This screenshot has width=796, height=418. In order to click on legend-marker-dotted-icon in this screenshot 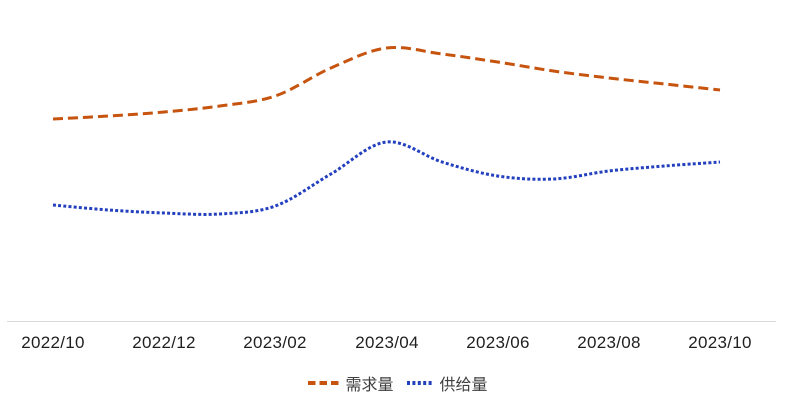, I will do `click(420, 383)`.